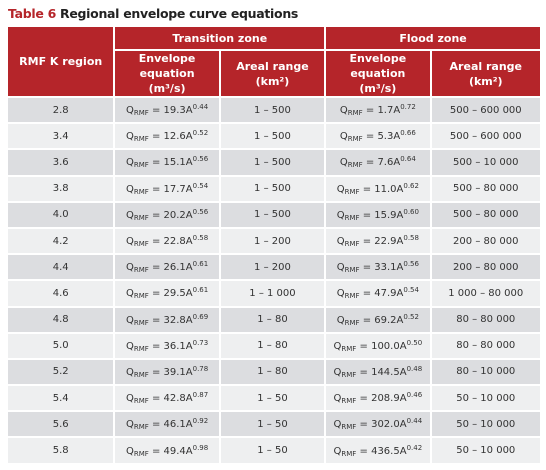 This screenshot has height=470, width=546. Describe the element at coordinates (200, 316) in the screenshot. I see `equation-exponent: 0.69` at that location.